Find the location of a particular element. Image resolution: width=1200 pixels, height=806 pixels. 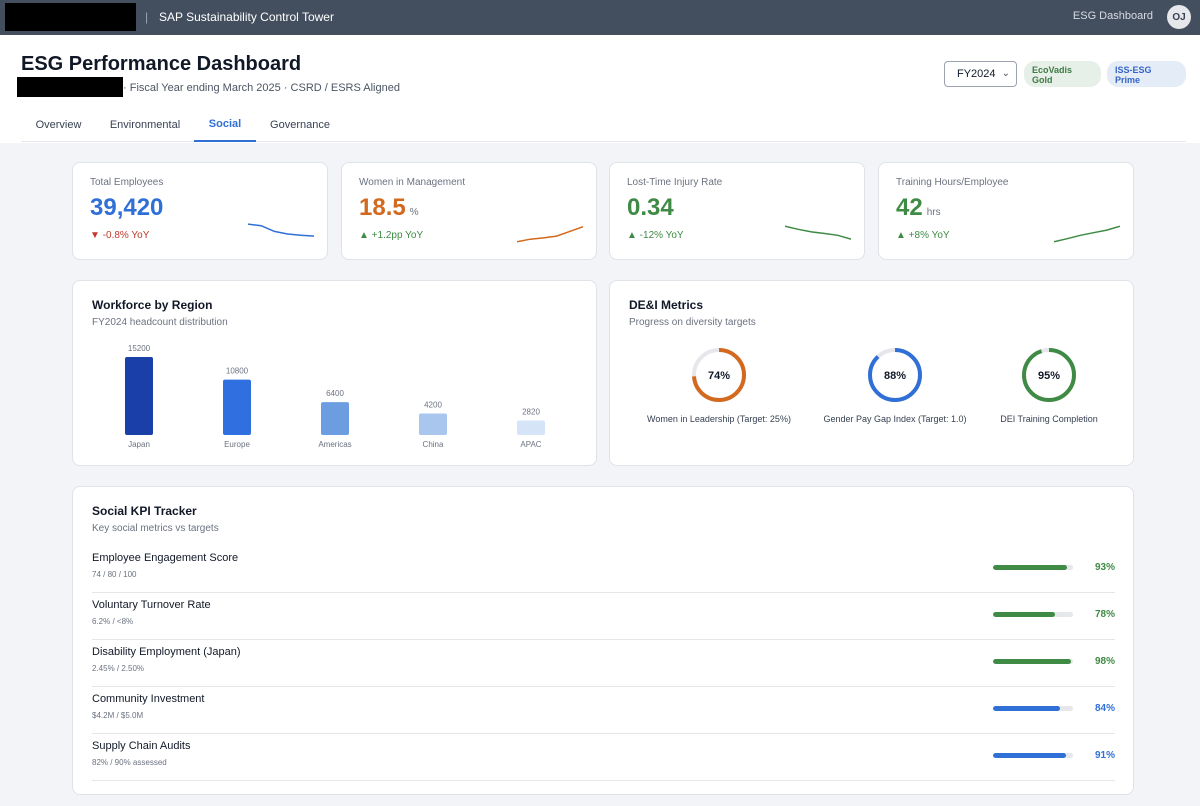

tab-environmental: Environmental is located at coordinates (145, 124).